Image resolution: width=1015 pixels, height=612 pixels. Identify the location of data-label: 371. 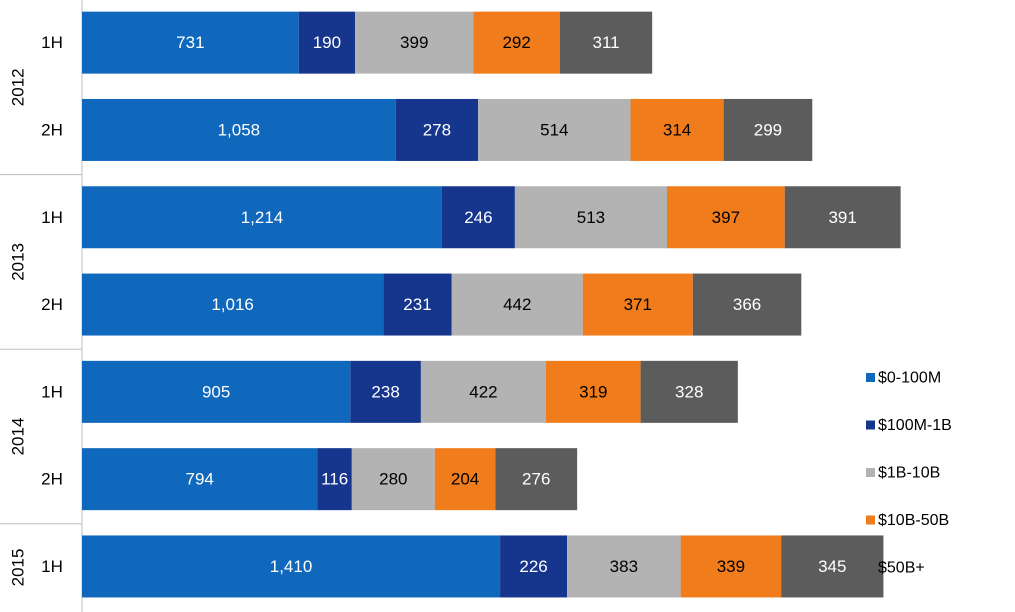
(638, 304).